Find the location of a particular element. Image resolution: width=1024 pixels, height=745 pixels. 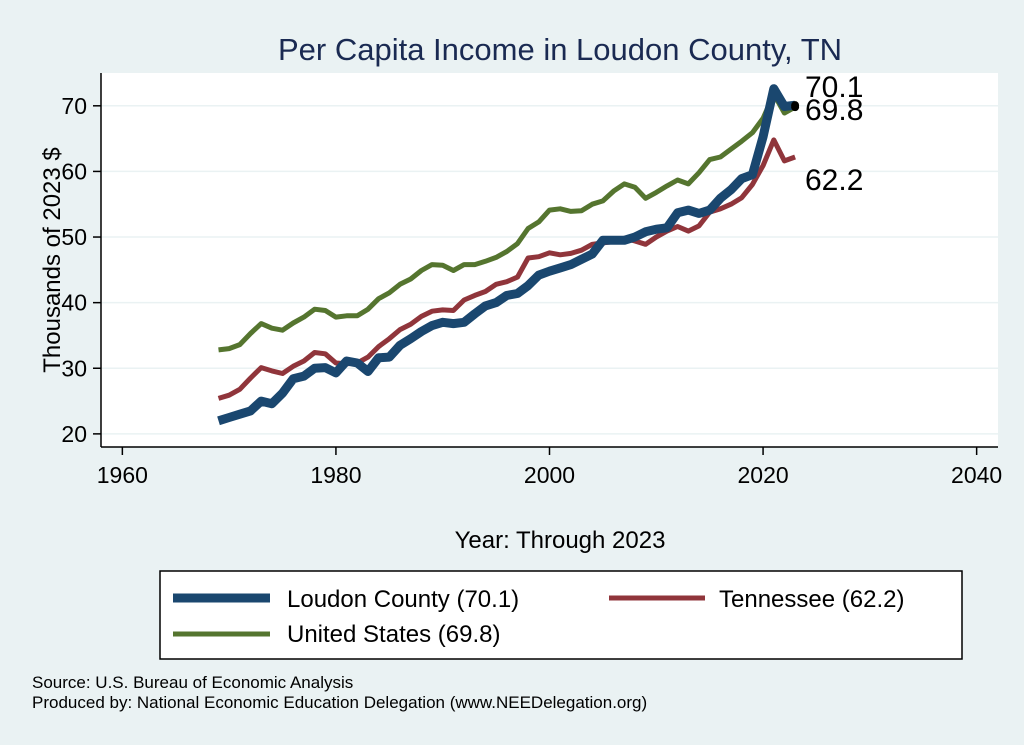

y-tick-label-60: 60 is located at coordinates (74, 171).